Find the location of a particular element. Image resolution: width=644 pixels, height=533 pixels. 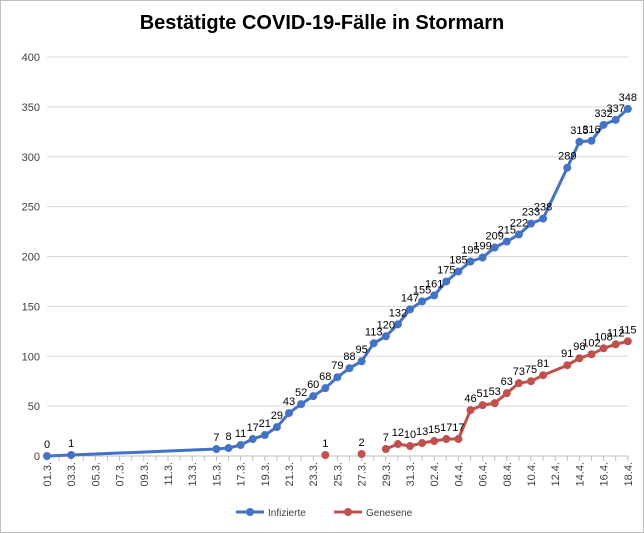

x-tick-label: 21.3. is located at coordinates (290, 474).